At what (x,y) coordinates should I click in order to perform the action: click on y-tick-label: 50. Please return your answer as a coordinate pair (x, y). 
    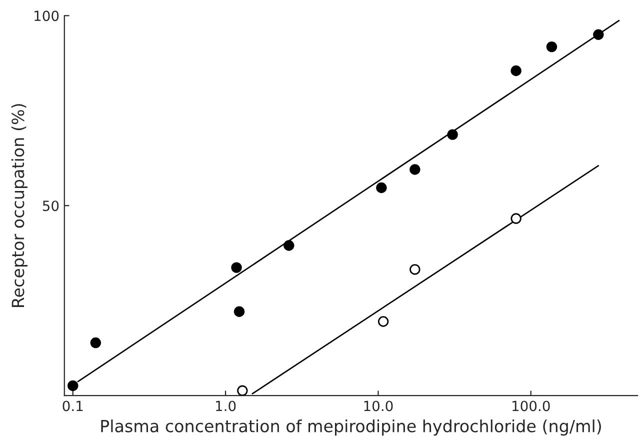
    Looking at the image, I should click on (50, 206).